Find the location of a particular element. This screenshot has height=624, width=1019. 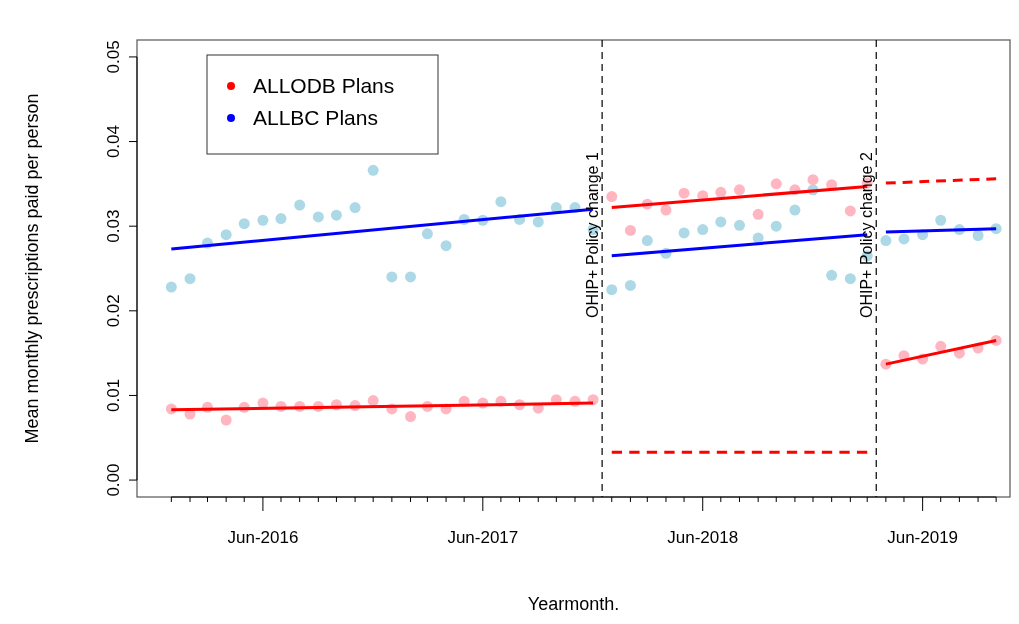

x-tick-label: Jun-2018 is located at coordinates (703, 537).